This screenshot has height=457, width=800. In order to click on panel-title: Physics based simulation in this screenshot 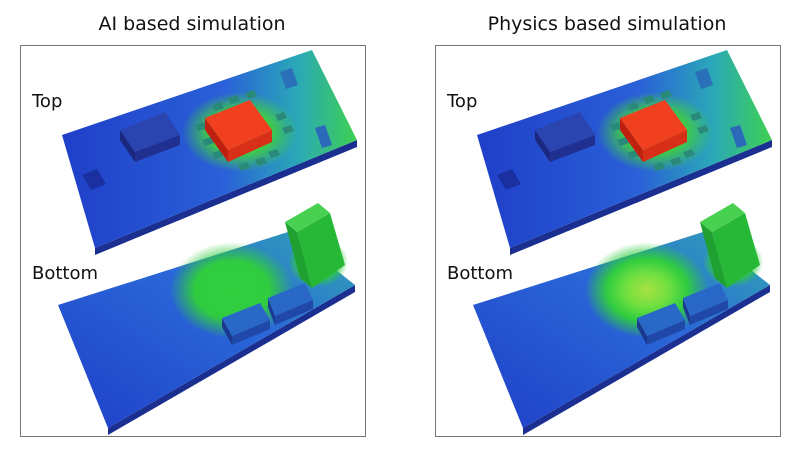, I will do `click(607, 24)`.